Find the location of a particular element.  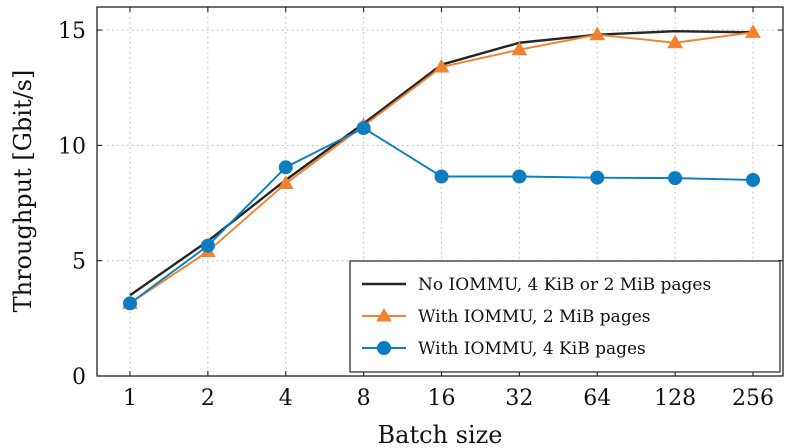

x-axis-title: Batch size is located at coordinates (440, 434).